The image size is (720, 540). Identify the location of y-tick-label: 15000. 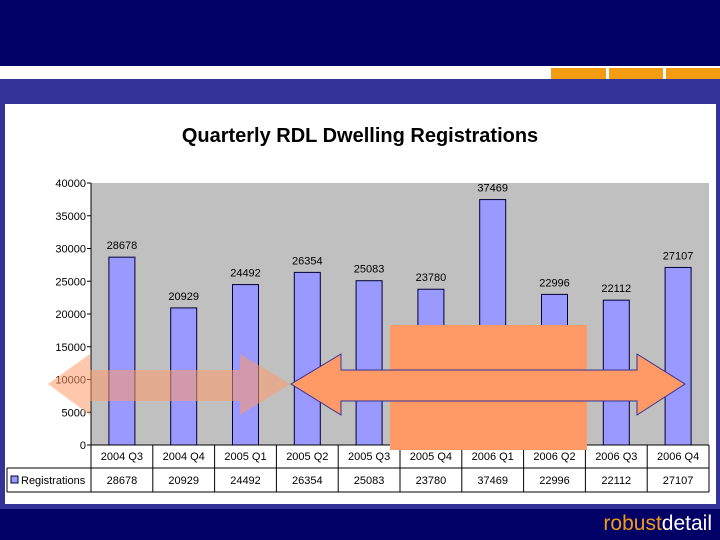
(70, 348).